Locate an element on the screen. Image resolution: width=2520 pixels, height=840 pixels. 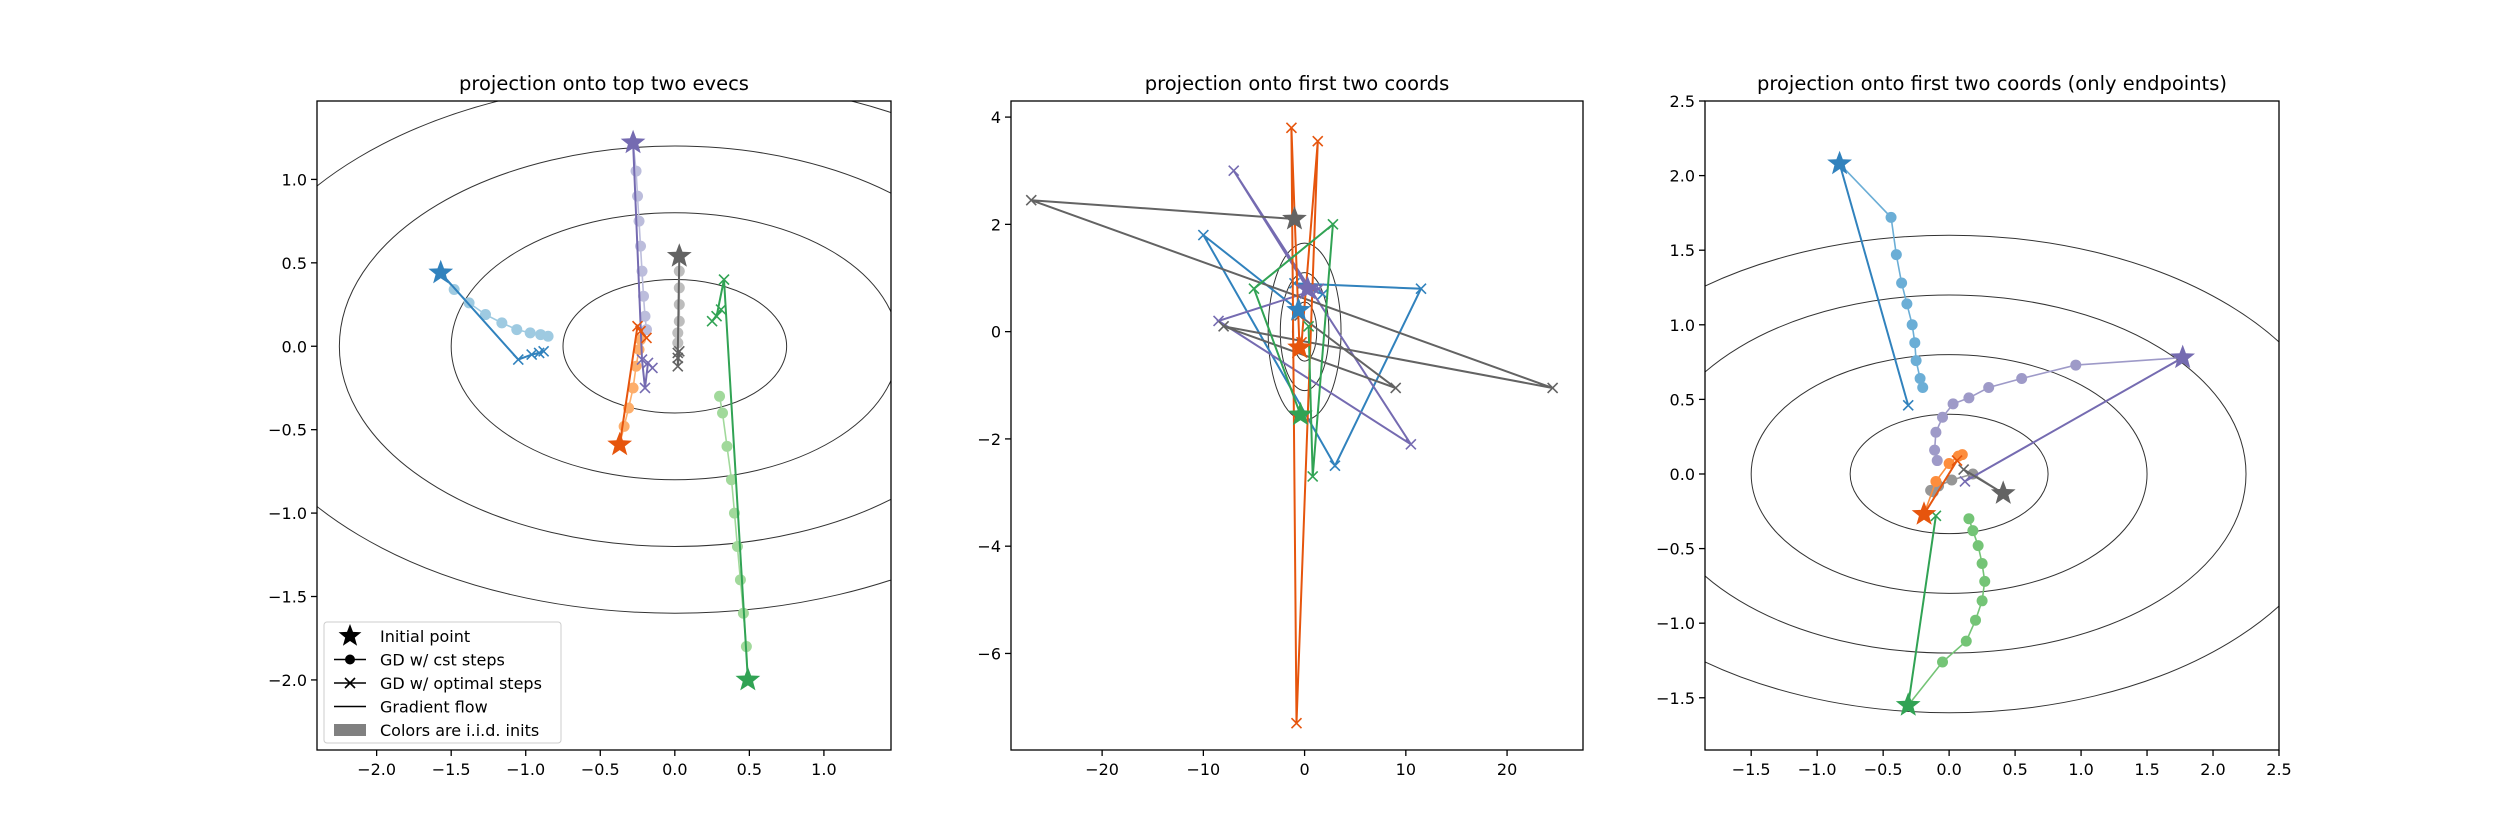
legend-patch-icon is located at coordinates (350, 730).